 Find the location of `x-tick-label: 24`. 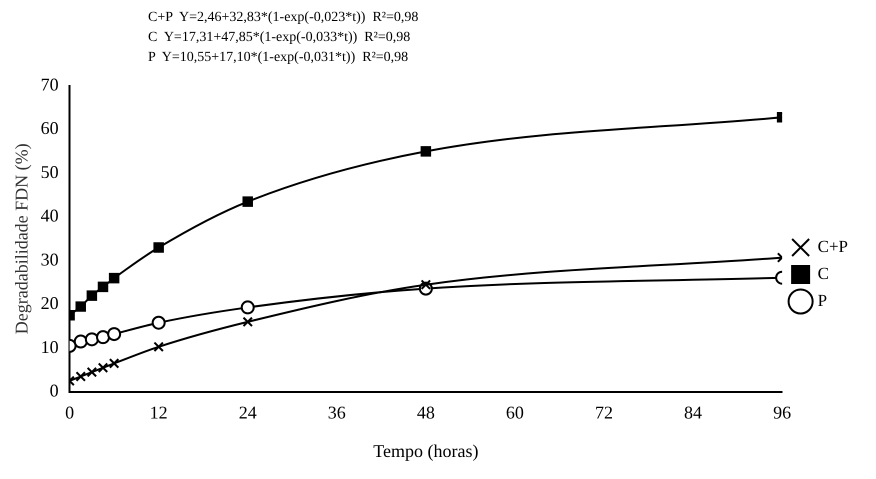

x-tick-label: 24 is located at coordinates (247, 412).